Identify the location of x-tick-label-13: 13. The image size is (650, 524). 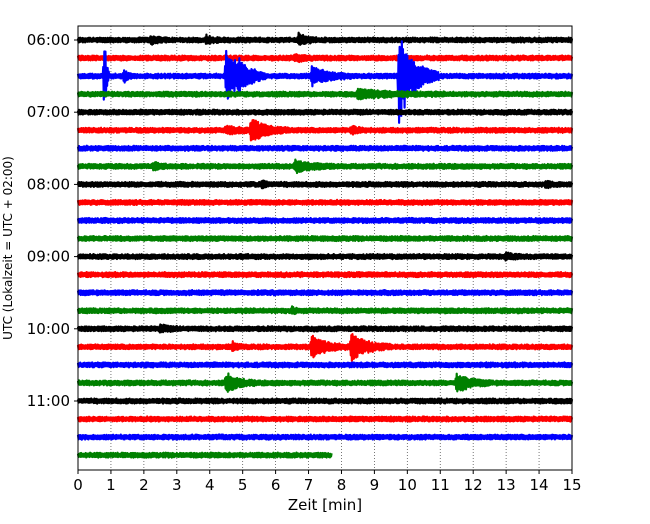
(506, 485).